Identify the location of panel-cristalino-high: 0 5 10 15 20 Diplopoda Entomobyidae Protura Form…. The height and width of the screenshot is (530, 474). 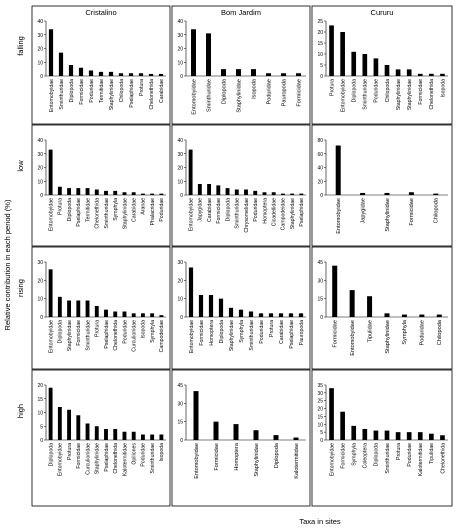
(101, 438).